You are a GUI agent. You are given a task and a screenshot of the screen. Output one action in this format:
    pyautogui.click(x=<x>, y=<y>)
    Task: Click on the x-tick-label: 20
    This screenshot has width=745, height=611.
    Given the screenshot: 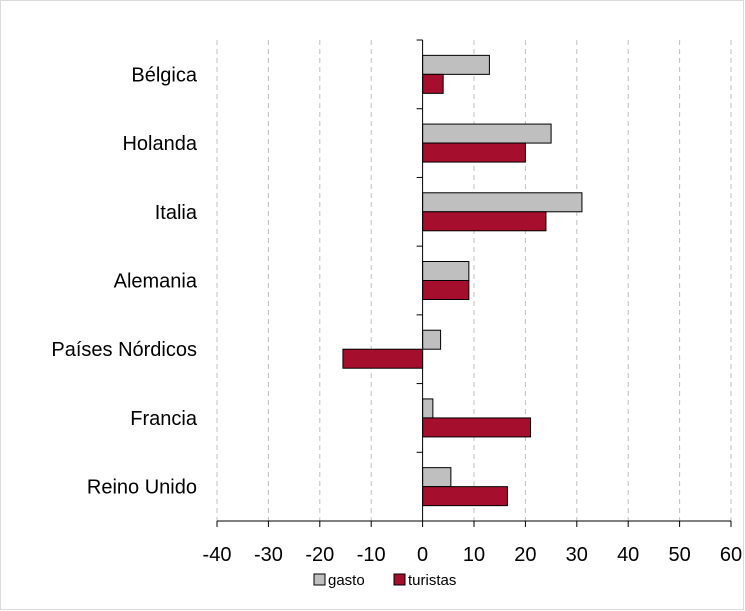 What is the action you would take?
    pyautogui.click(x=525, y=555)
    